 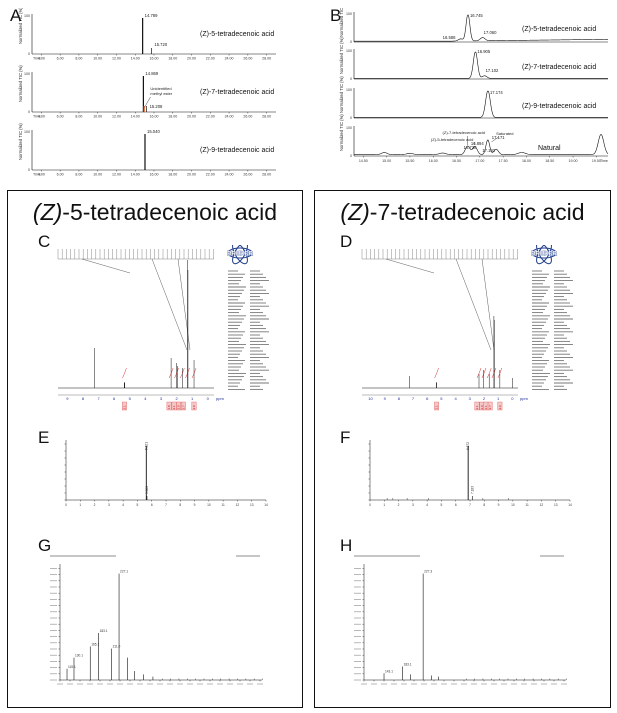 I want to click on panel-a-label-3: (Z)-9-tetradecenoic acid, so click(x=237, y=150).